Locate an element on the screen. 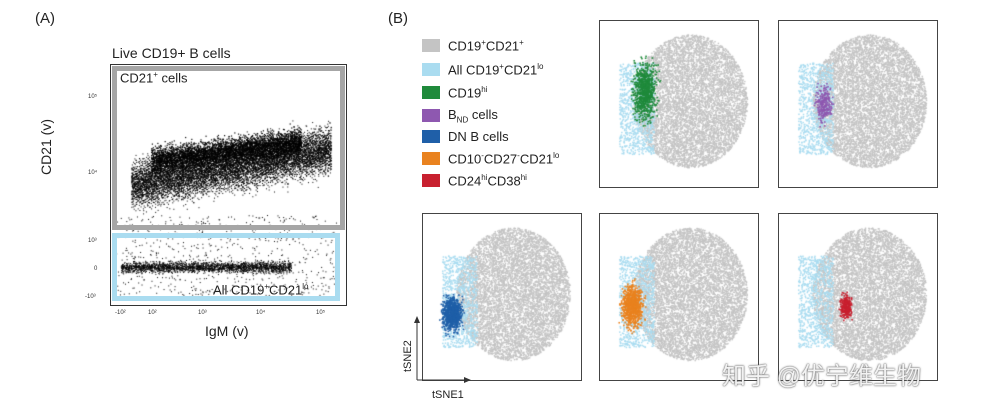  x-tick-label: -10² is located at coordinates (120, 313).